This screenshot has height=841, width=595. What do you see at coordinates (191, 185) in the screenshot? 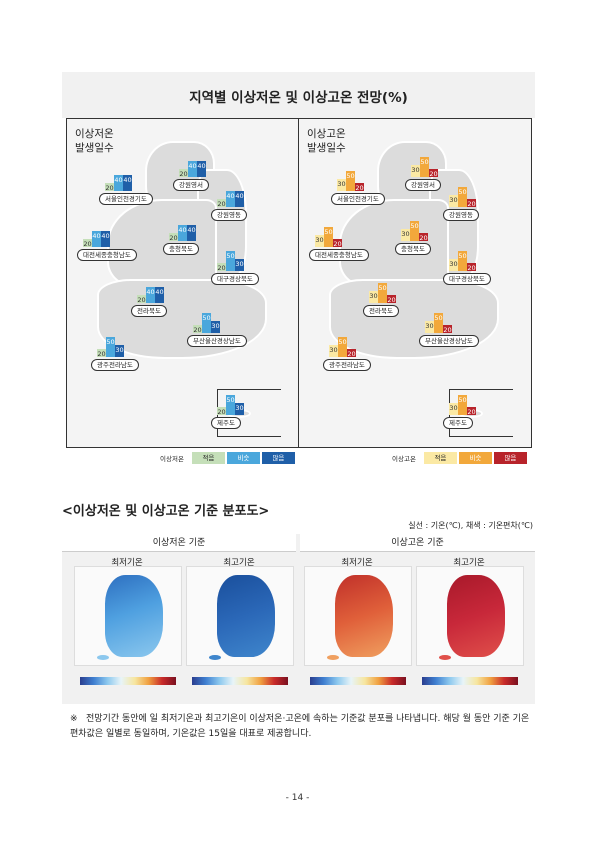
I see `region-label: 강원영서` at bounding box center [191, 185].